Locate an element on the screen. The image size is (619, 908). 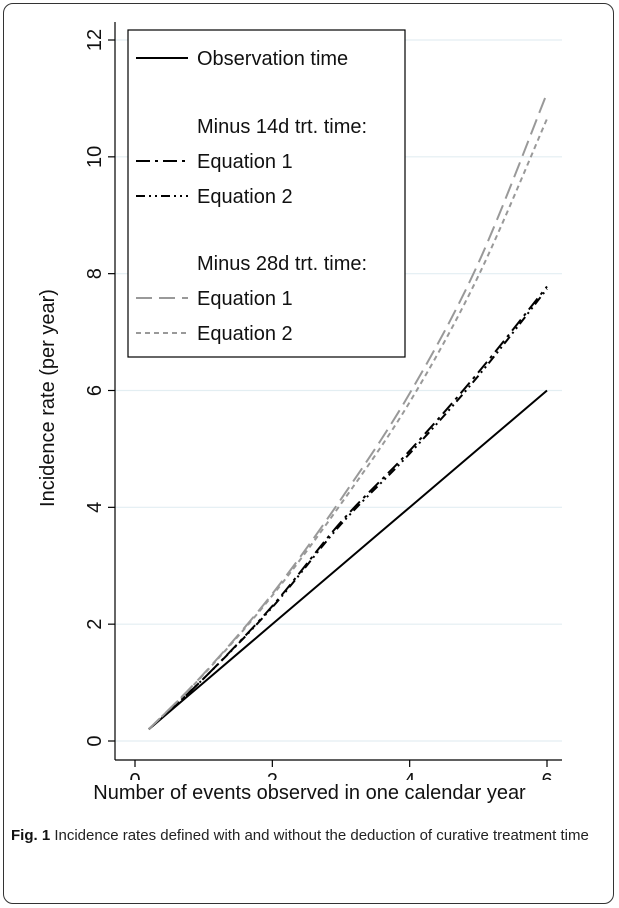
legend-group-title: Minus 28d trt. time: is located at coordinates (282, 264).